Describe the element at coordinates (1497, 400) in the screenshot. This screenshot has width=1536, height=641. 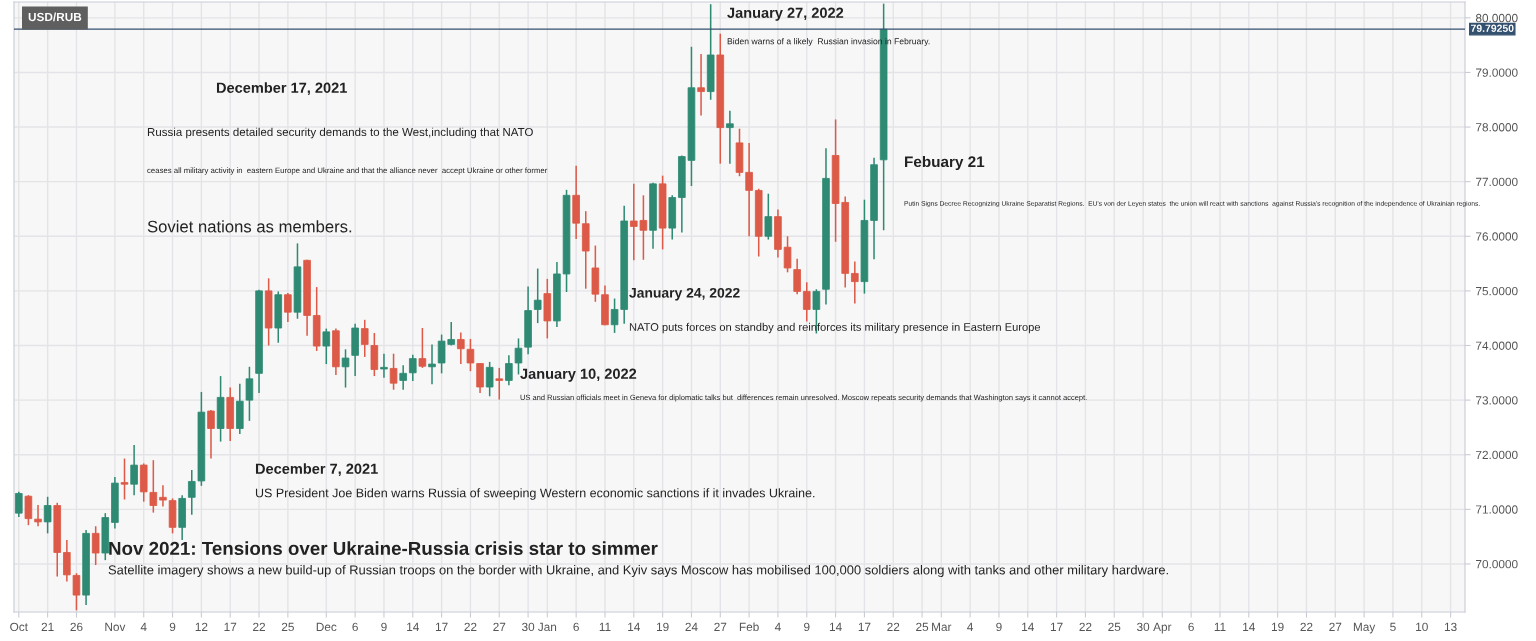
I see `y-tick-label: 73.0000` at that location.